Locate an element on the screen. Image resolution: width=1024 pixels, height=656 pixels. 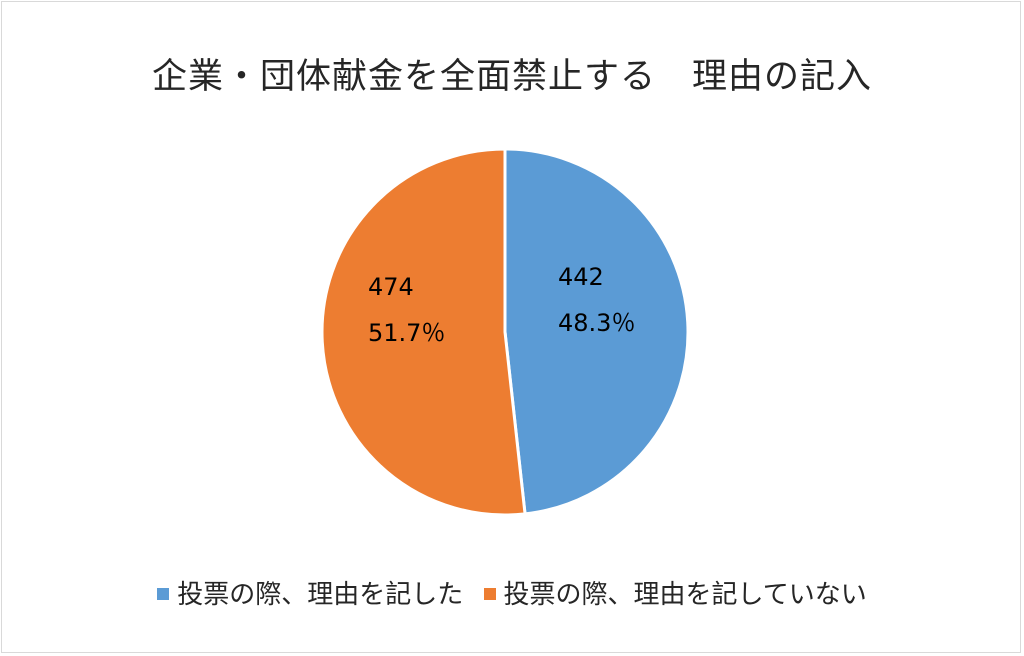
legend-item-not-recorded: 投票の際、理由を記していない is located at coordinates (675, 592).